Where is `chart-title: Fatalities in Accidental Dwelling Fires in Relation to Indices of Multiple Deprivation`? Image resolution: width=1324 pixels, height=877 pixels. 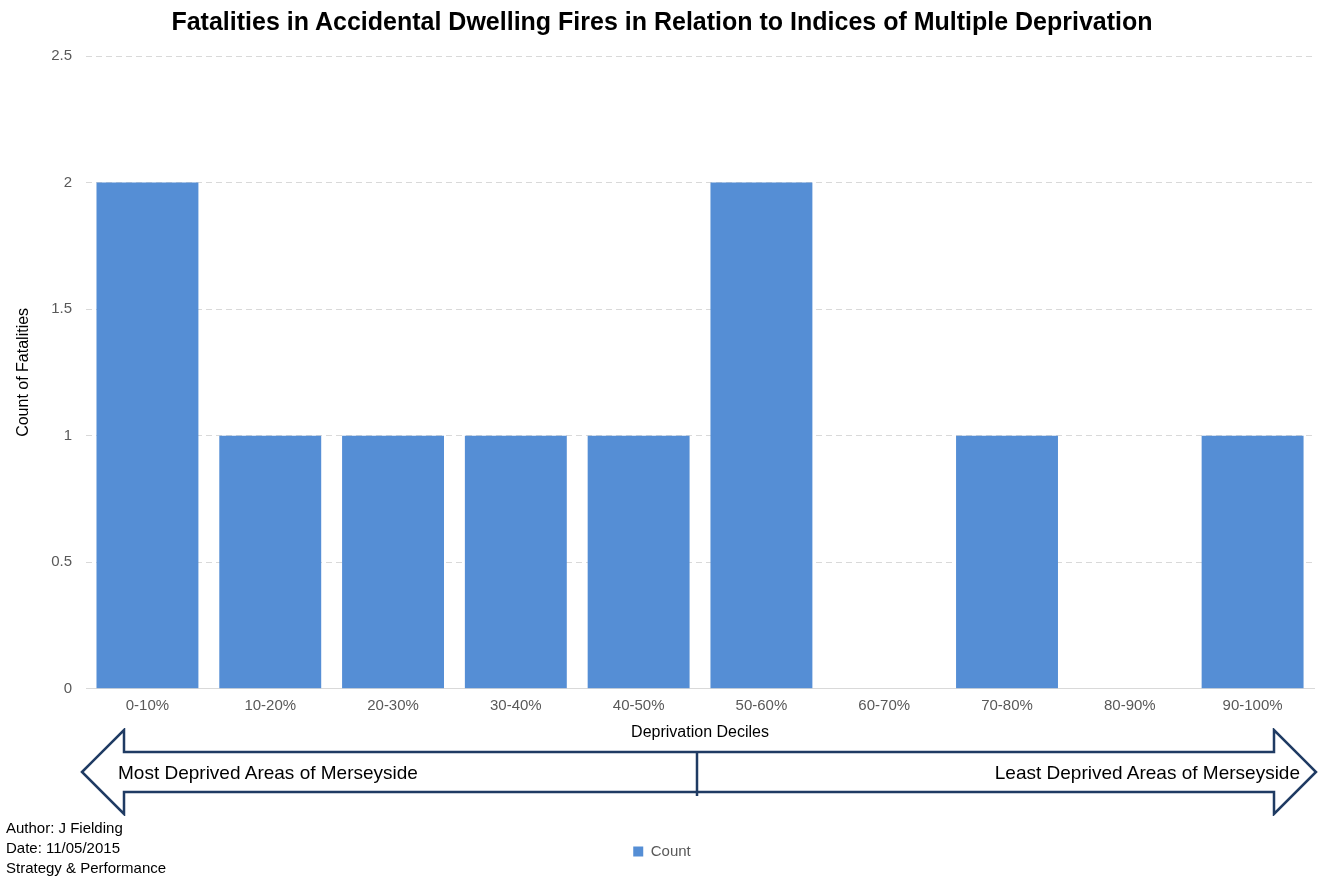
chart-title: Fatalities in Accidental Dwelling Fires in Relation to Indices of Multiple Deprivation is located at coordinates (662, 20).